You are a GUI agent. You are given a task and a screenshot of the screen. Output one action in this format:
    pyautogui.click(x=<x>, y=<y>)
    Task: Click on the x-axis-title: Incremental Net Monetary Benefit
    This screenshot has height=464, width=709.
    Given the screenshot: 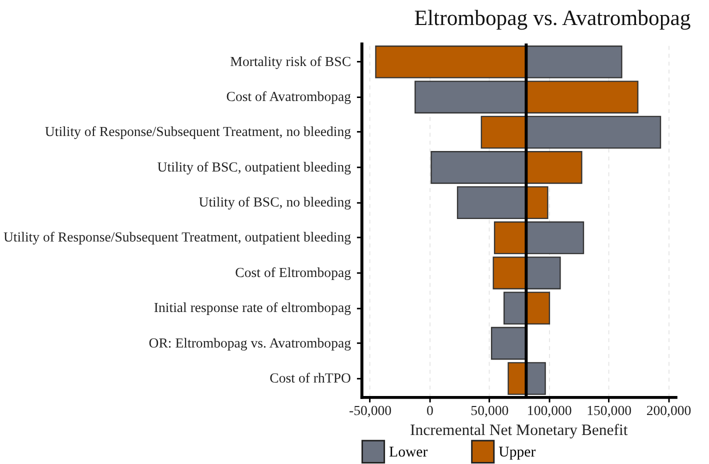 What is the action you would take?
    pyautogui.click(x=519, y=430)
    